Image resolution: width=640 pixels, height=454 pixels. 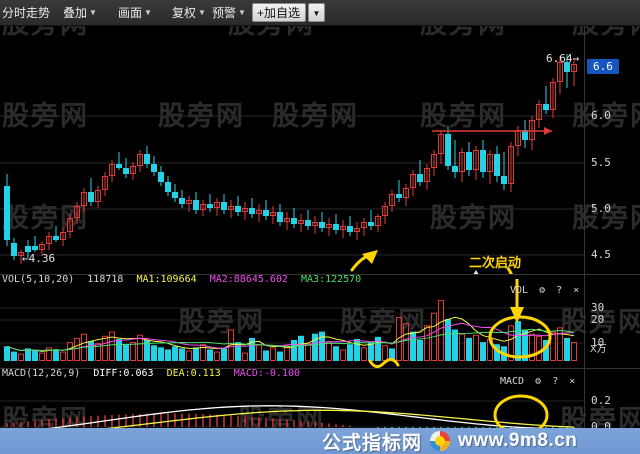 I want to click on toolbar-item-1: 叠加 ▼, so click(x=80, y=13).